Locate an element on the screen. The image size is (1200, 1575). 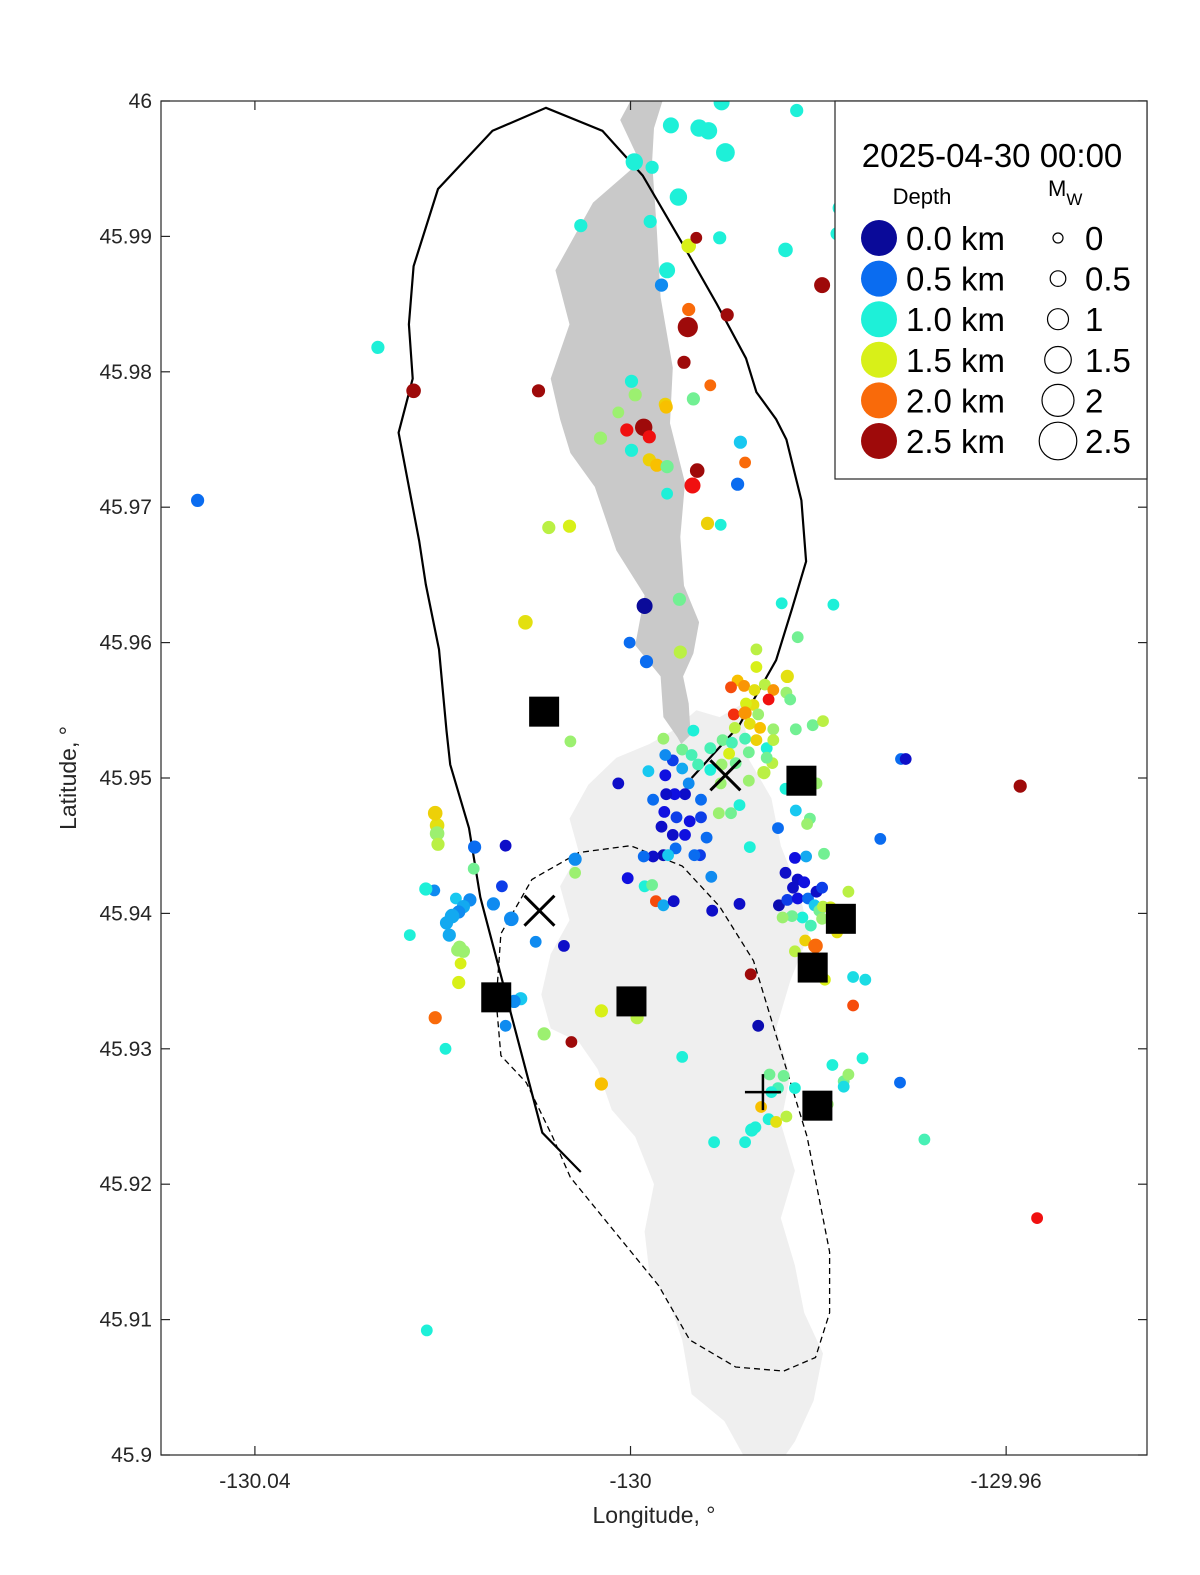
legend-mag-header-main: M is located at coordinates (1057, 188).